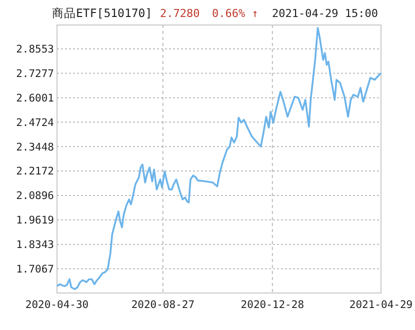 The height and width of the screenshot is (330, 415). I want to click on y-tick-label: 1.7067, so click(35, 269).